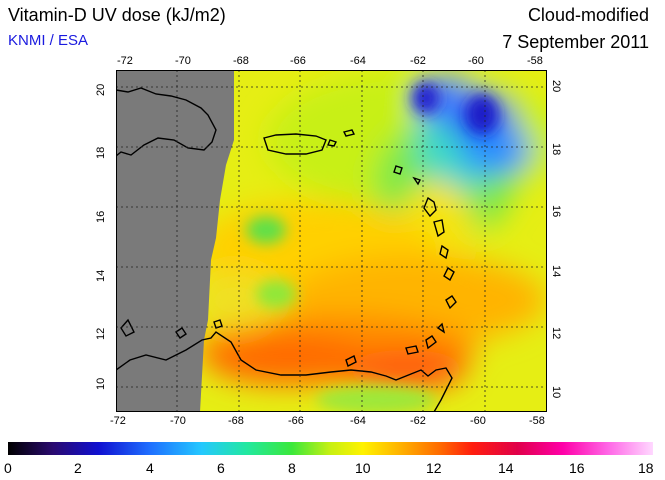  Describe the element at coordinates (434, 468) in the screenshot. I see `colorbar-tick: 12` at that location.